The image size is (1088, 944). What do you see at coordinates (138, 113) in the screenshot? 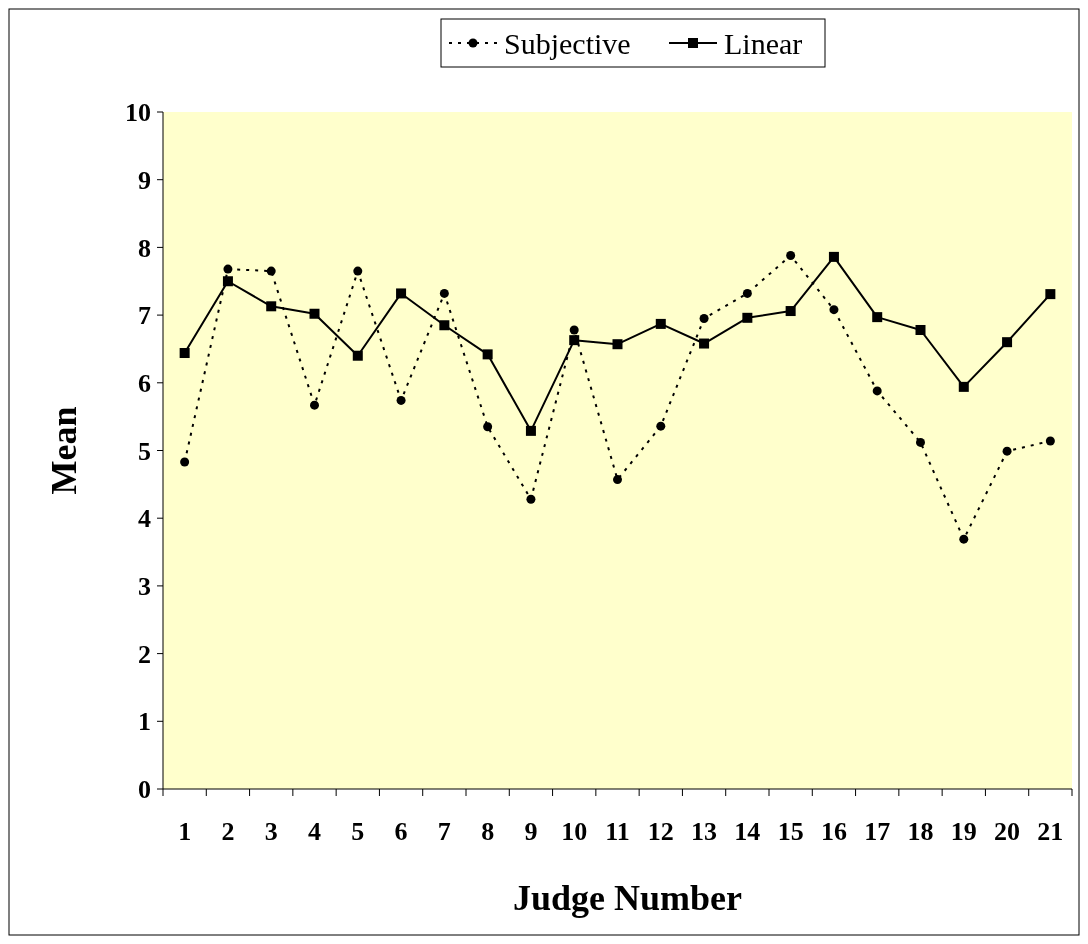
I see `y-tick-label: 10` at bounding box center [138, 113].